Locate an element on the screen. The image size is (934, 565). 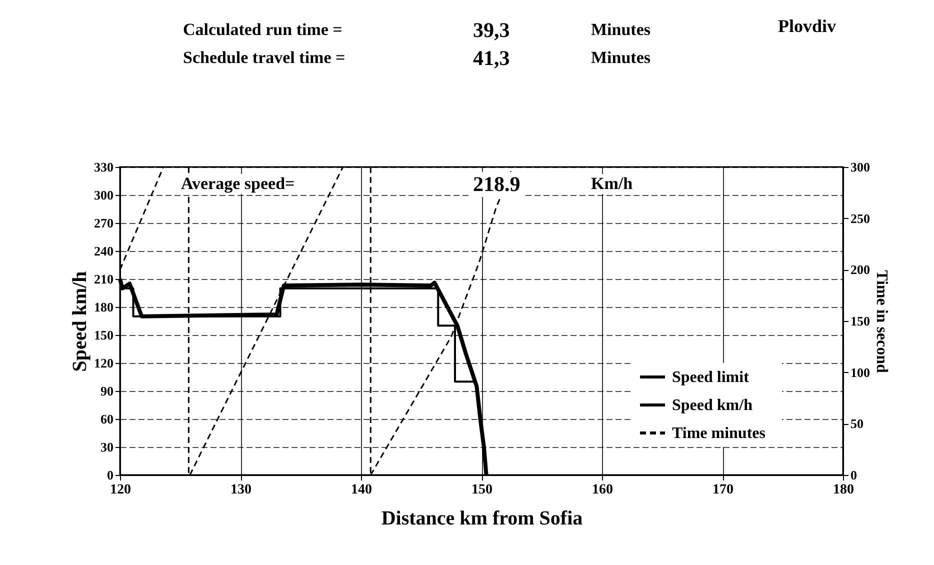
legend-label: Speed km/h is located at coordinates (712, 405).